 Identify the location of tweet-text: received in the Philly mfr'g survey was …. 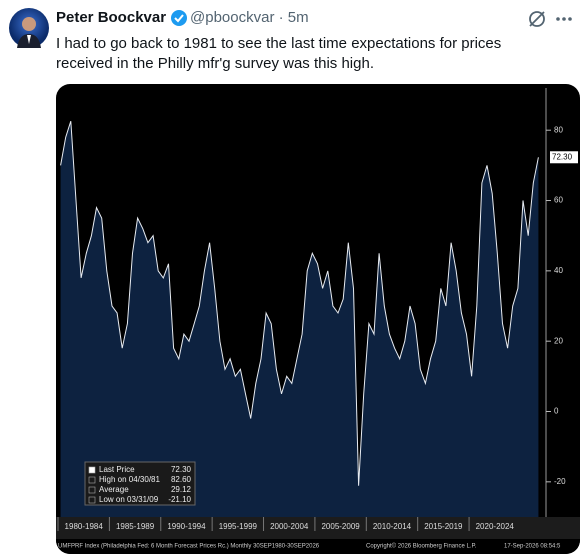
(215, 63).